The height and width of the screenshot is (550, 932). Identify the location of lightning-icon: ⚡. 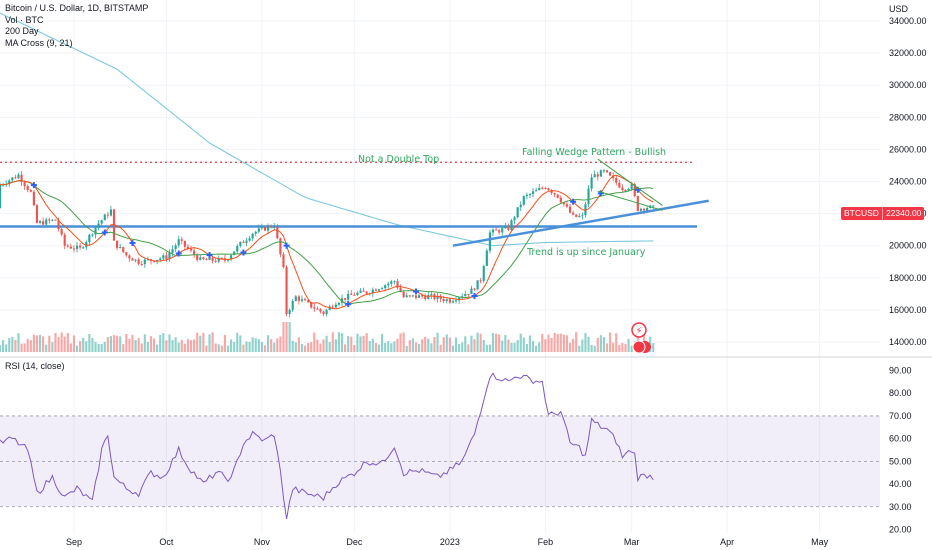
(639, 330).